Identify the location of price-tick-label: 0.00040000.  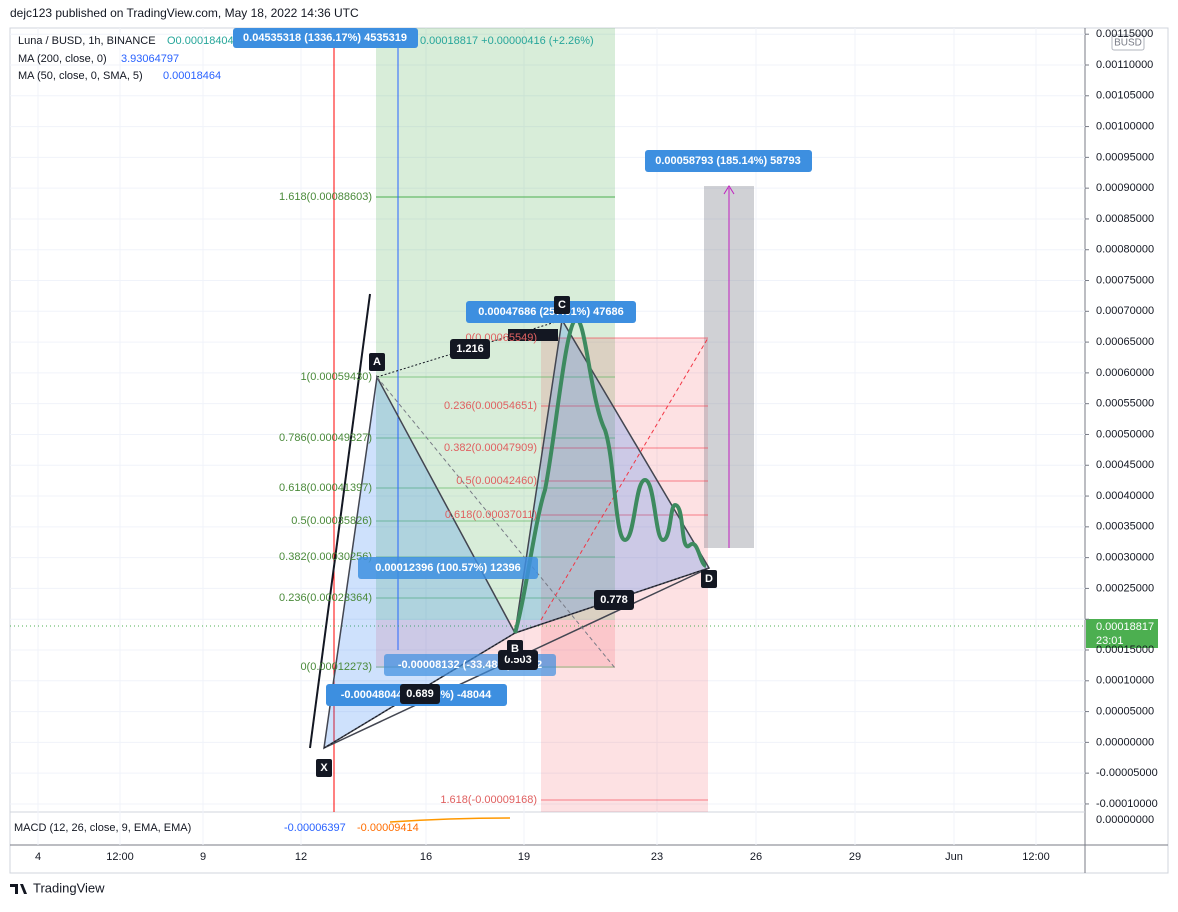
(1125, 496).